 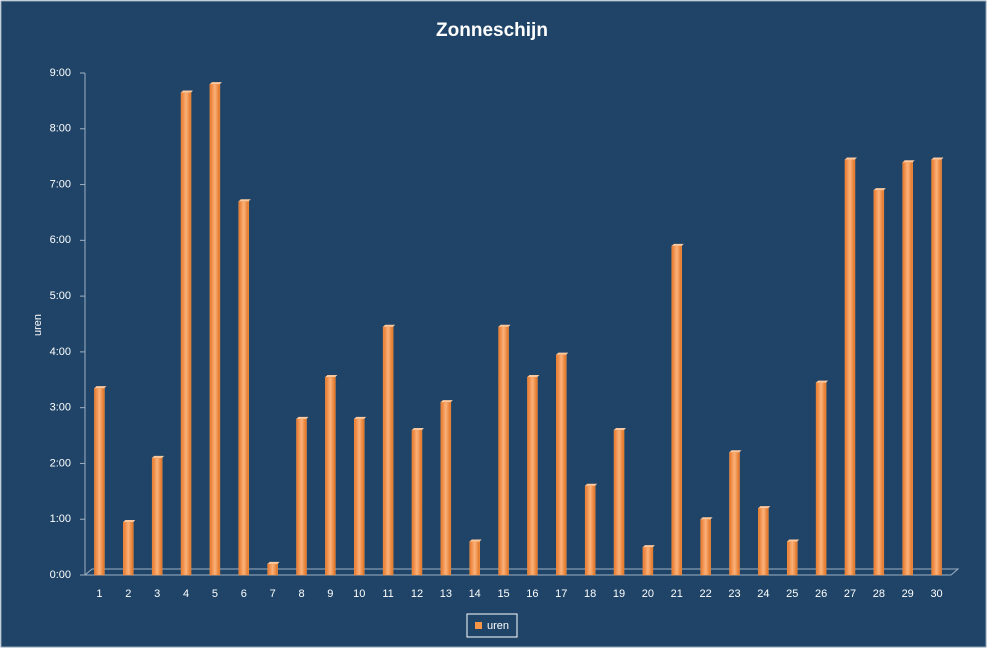 I want to click on chart-title: Zonneschijn, so click(x=492, y=30).